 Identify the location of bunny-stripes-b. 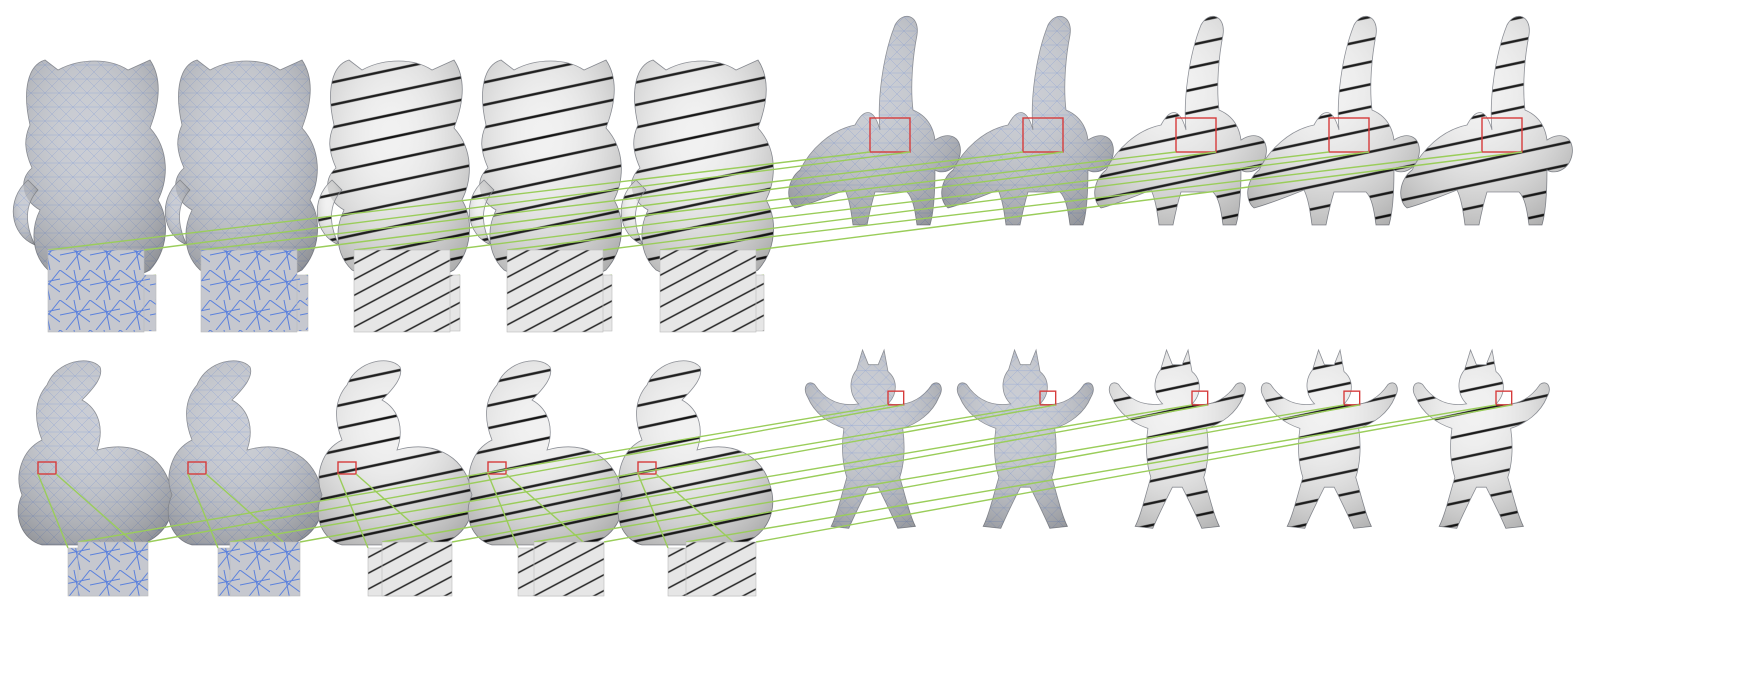
(545, 453).